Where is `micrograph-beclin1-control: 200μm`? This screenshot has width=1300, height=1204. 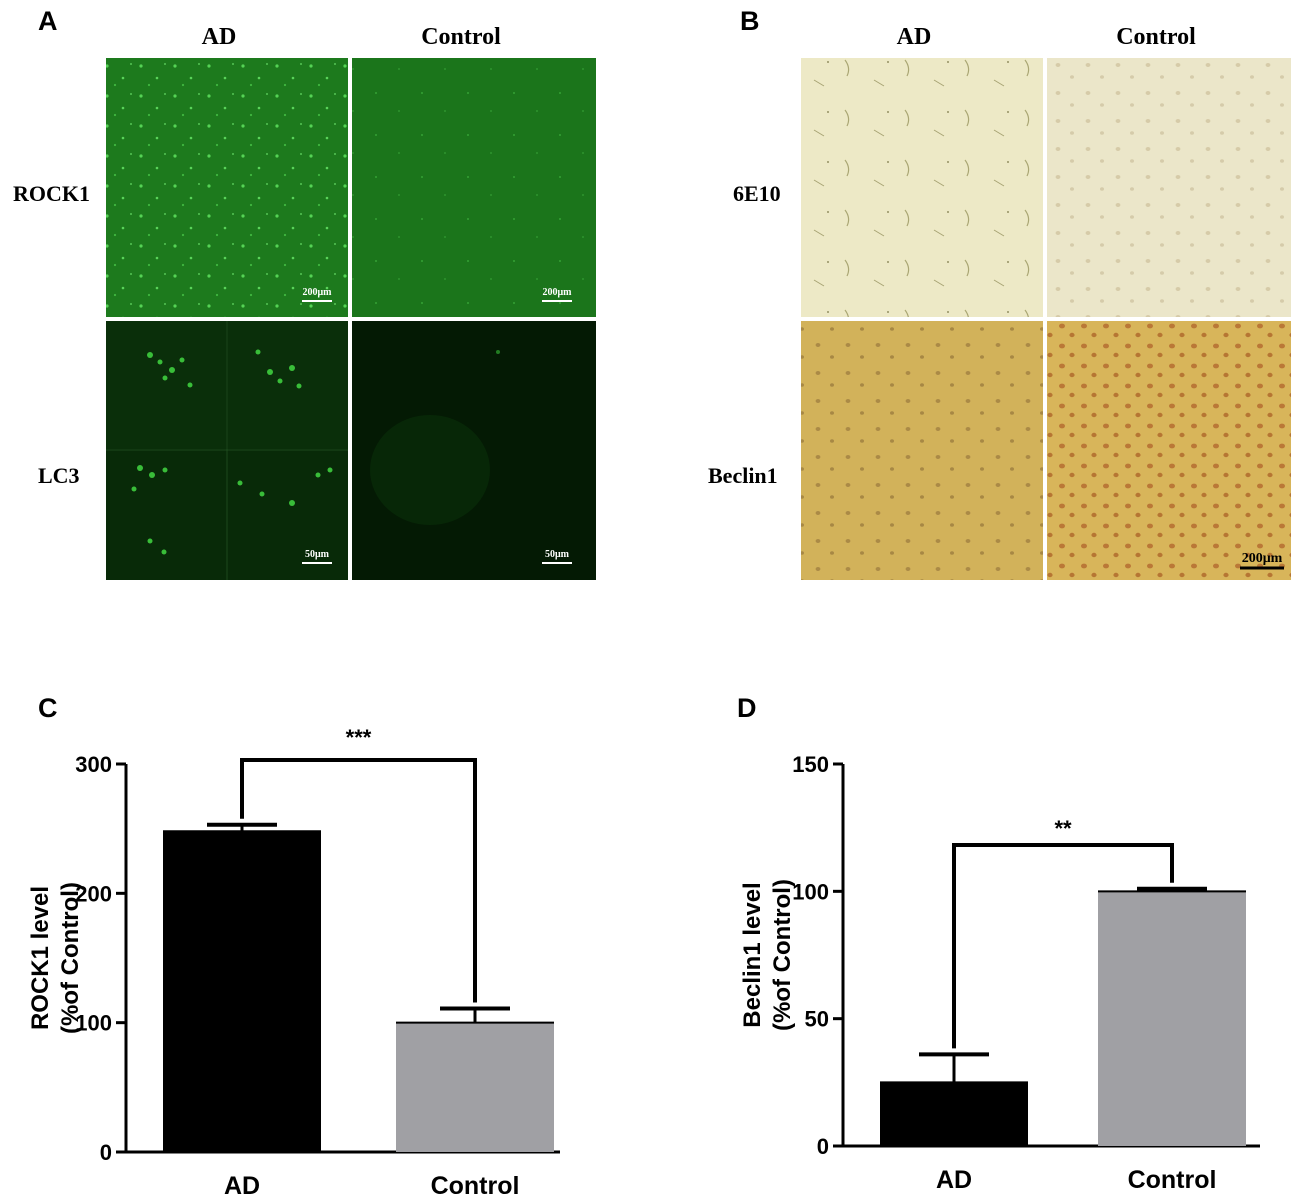
micrograph-beclin1-control: 200μm is located at coordinates (1169, 450).